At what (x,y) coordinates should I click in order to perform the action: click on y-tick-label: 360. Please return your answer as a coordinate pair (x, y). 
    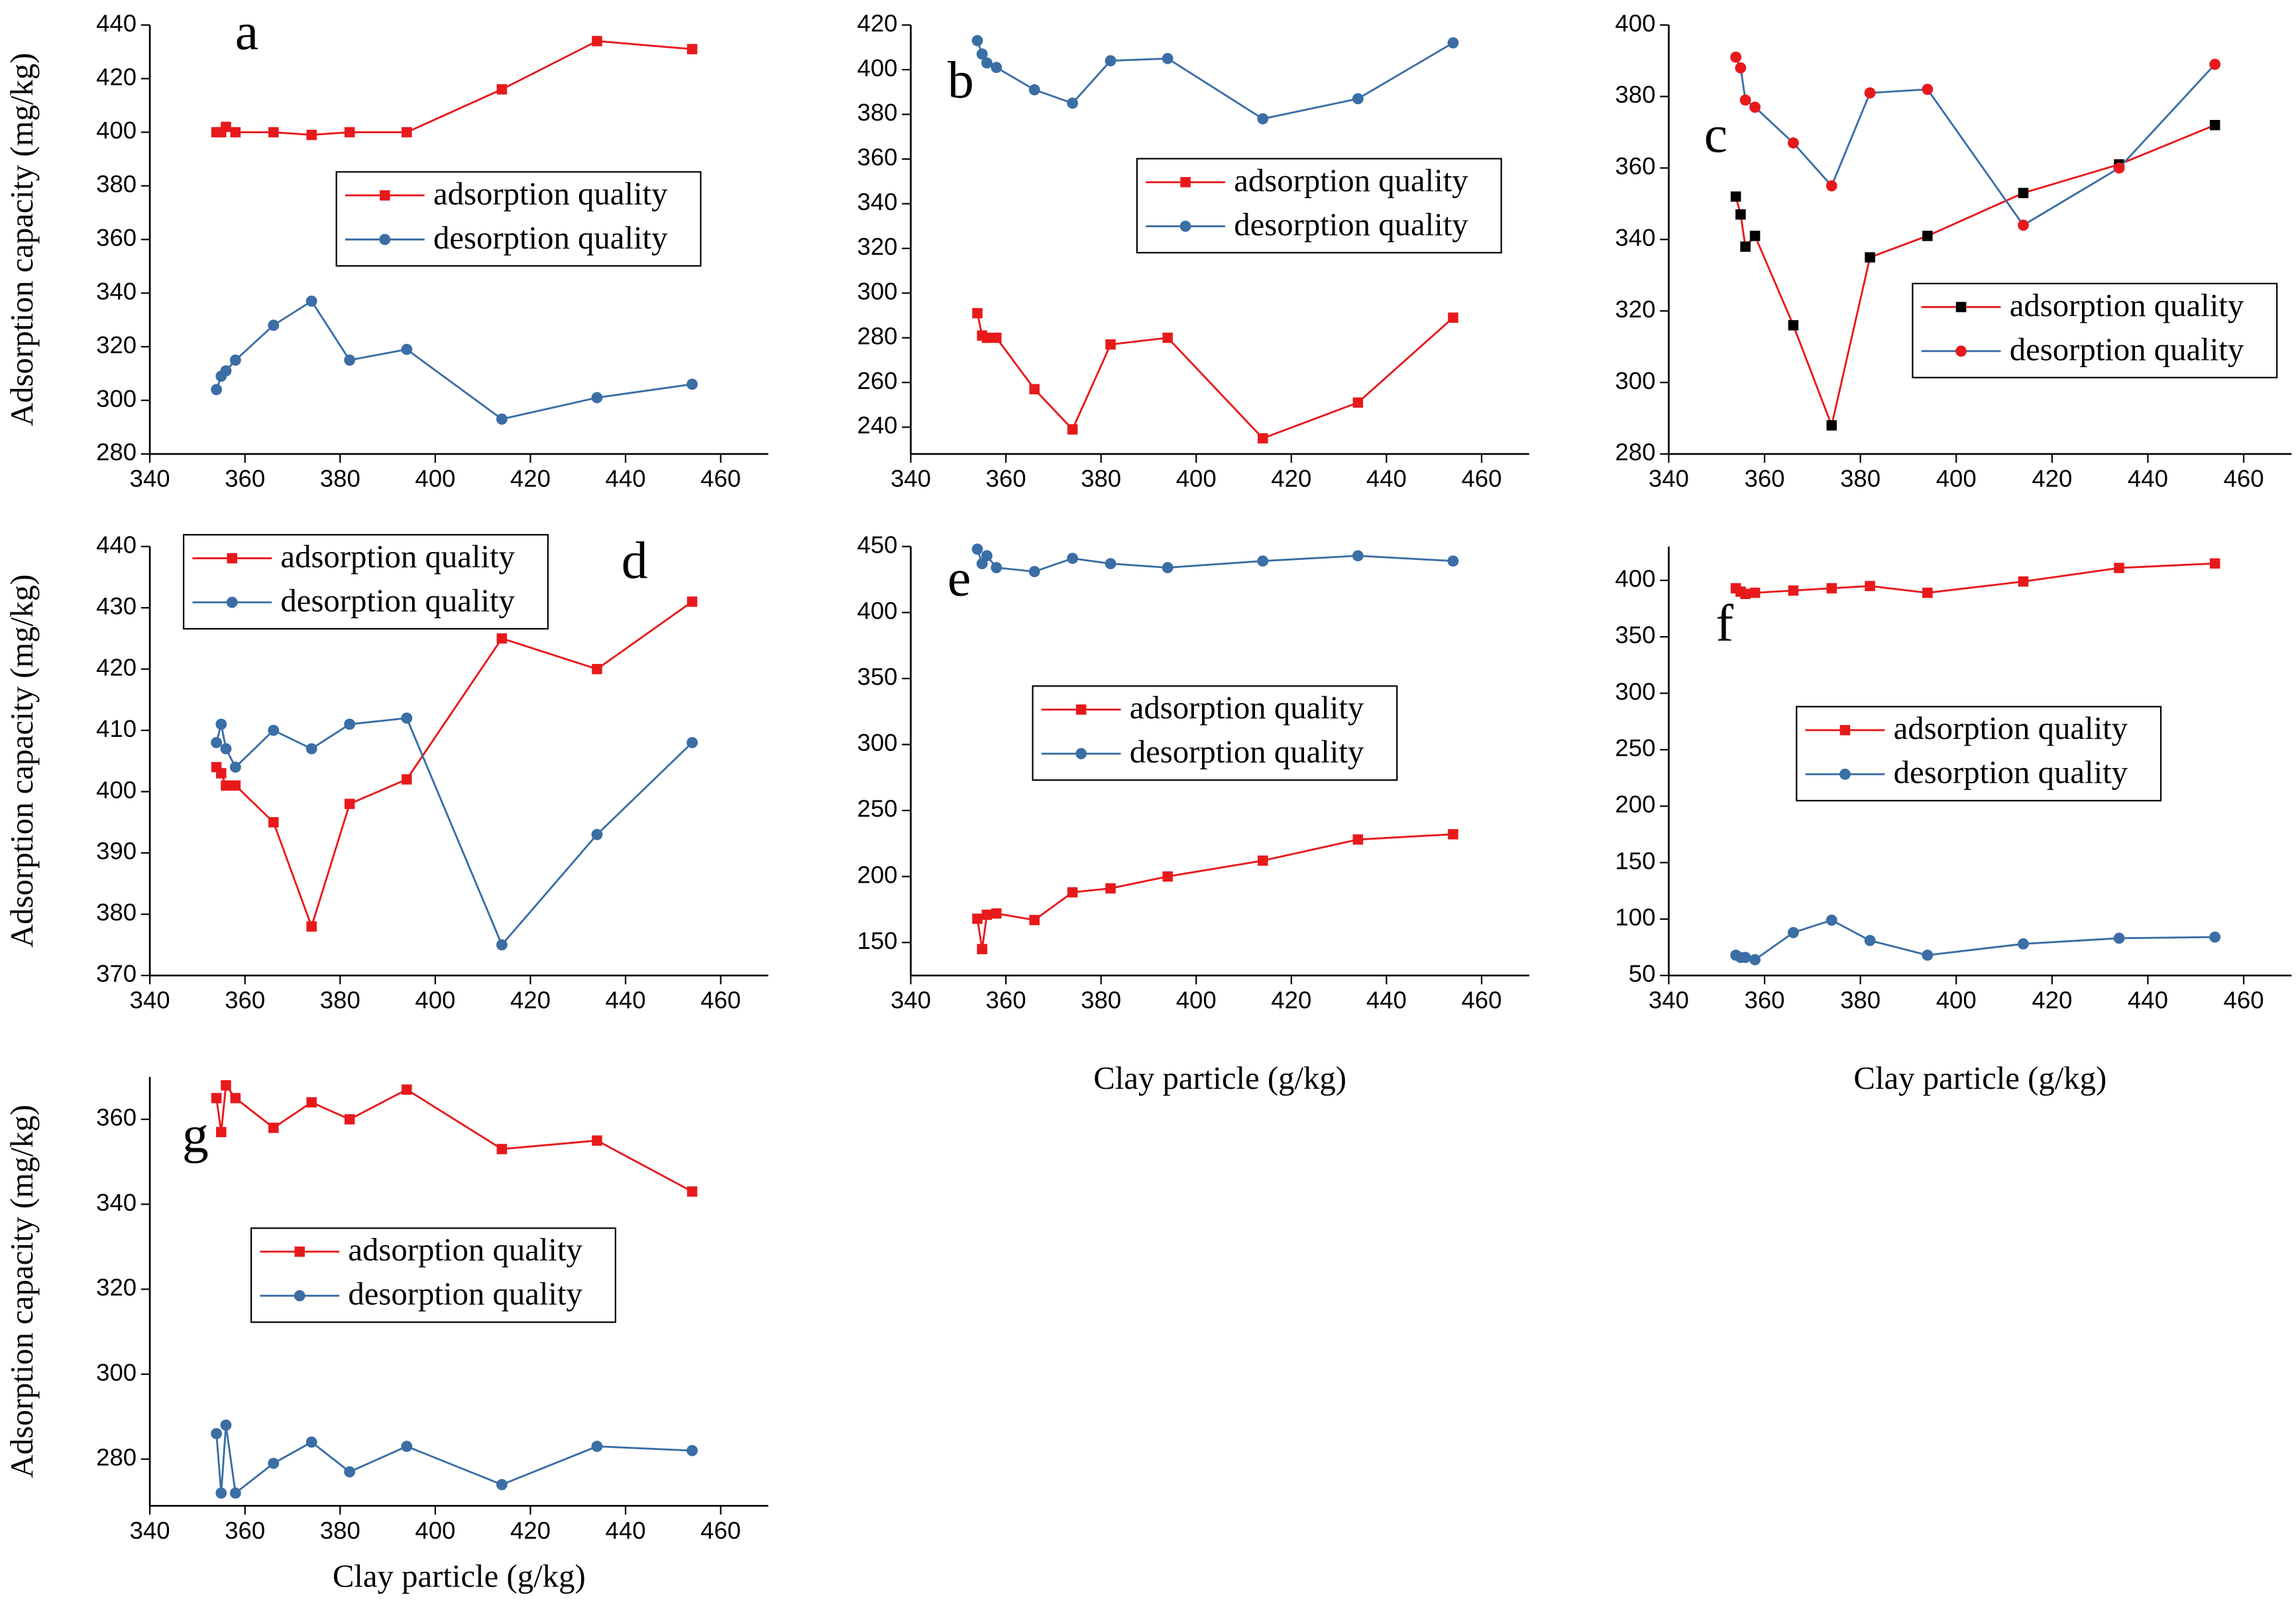
    Looking at the image, I should click on (116, 238).